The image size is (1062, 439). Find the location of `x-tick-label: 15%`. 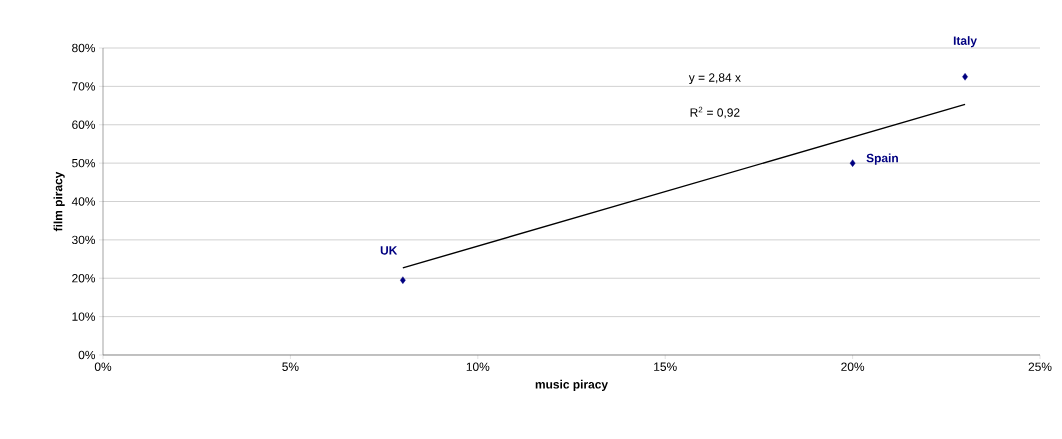

x-tick-label: 15% is located at coordinates (665, 366).